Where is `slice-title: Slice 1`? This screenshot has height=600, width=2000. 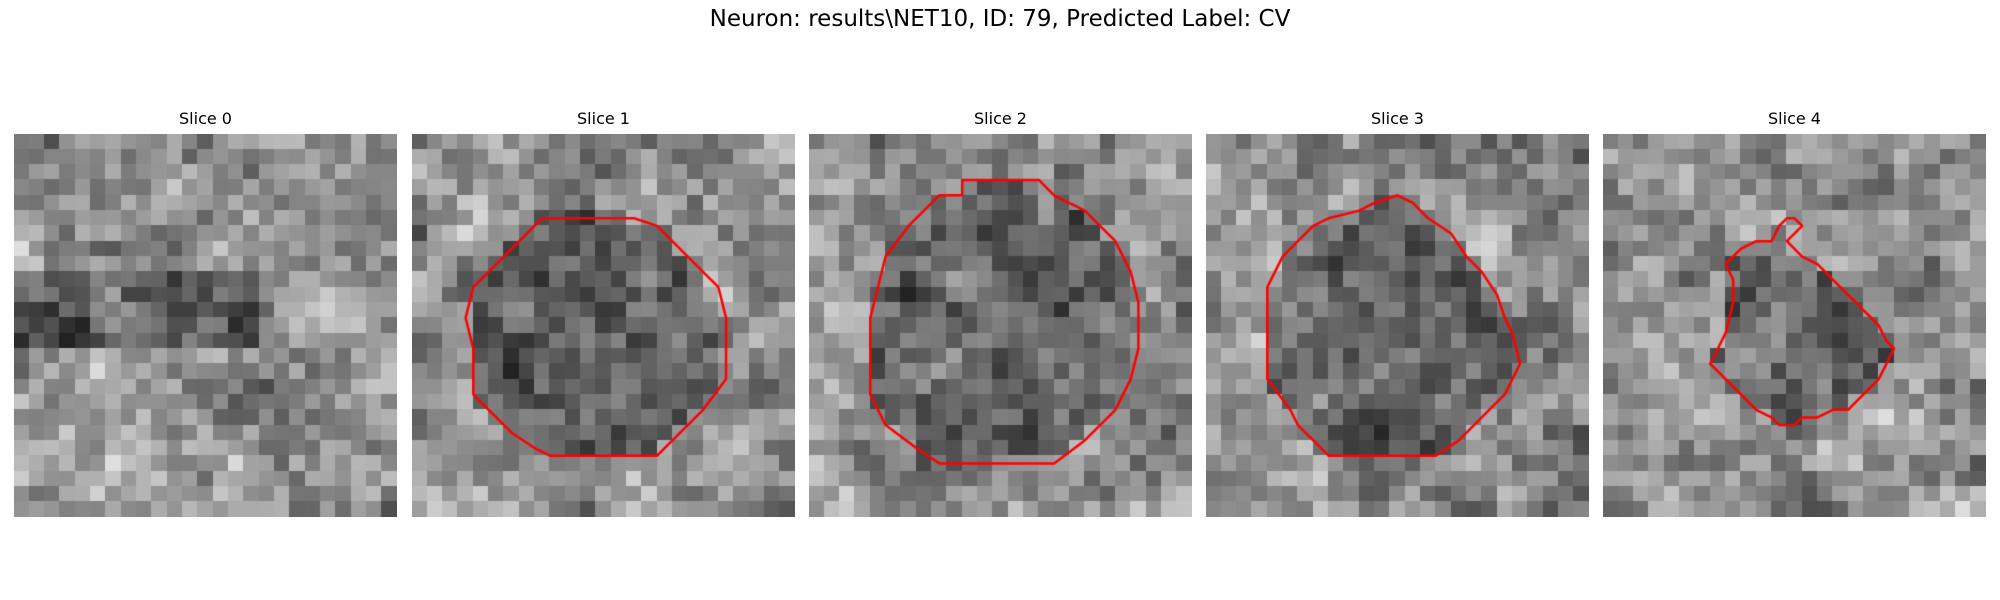
slice-title: Slice 1 is located at coordinates (603, 119).